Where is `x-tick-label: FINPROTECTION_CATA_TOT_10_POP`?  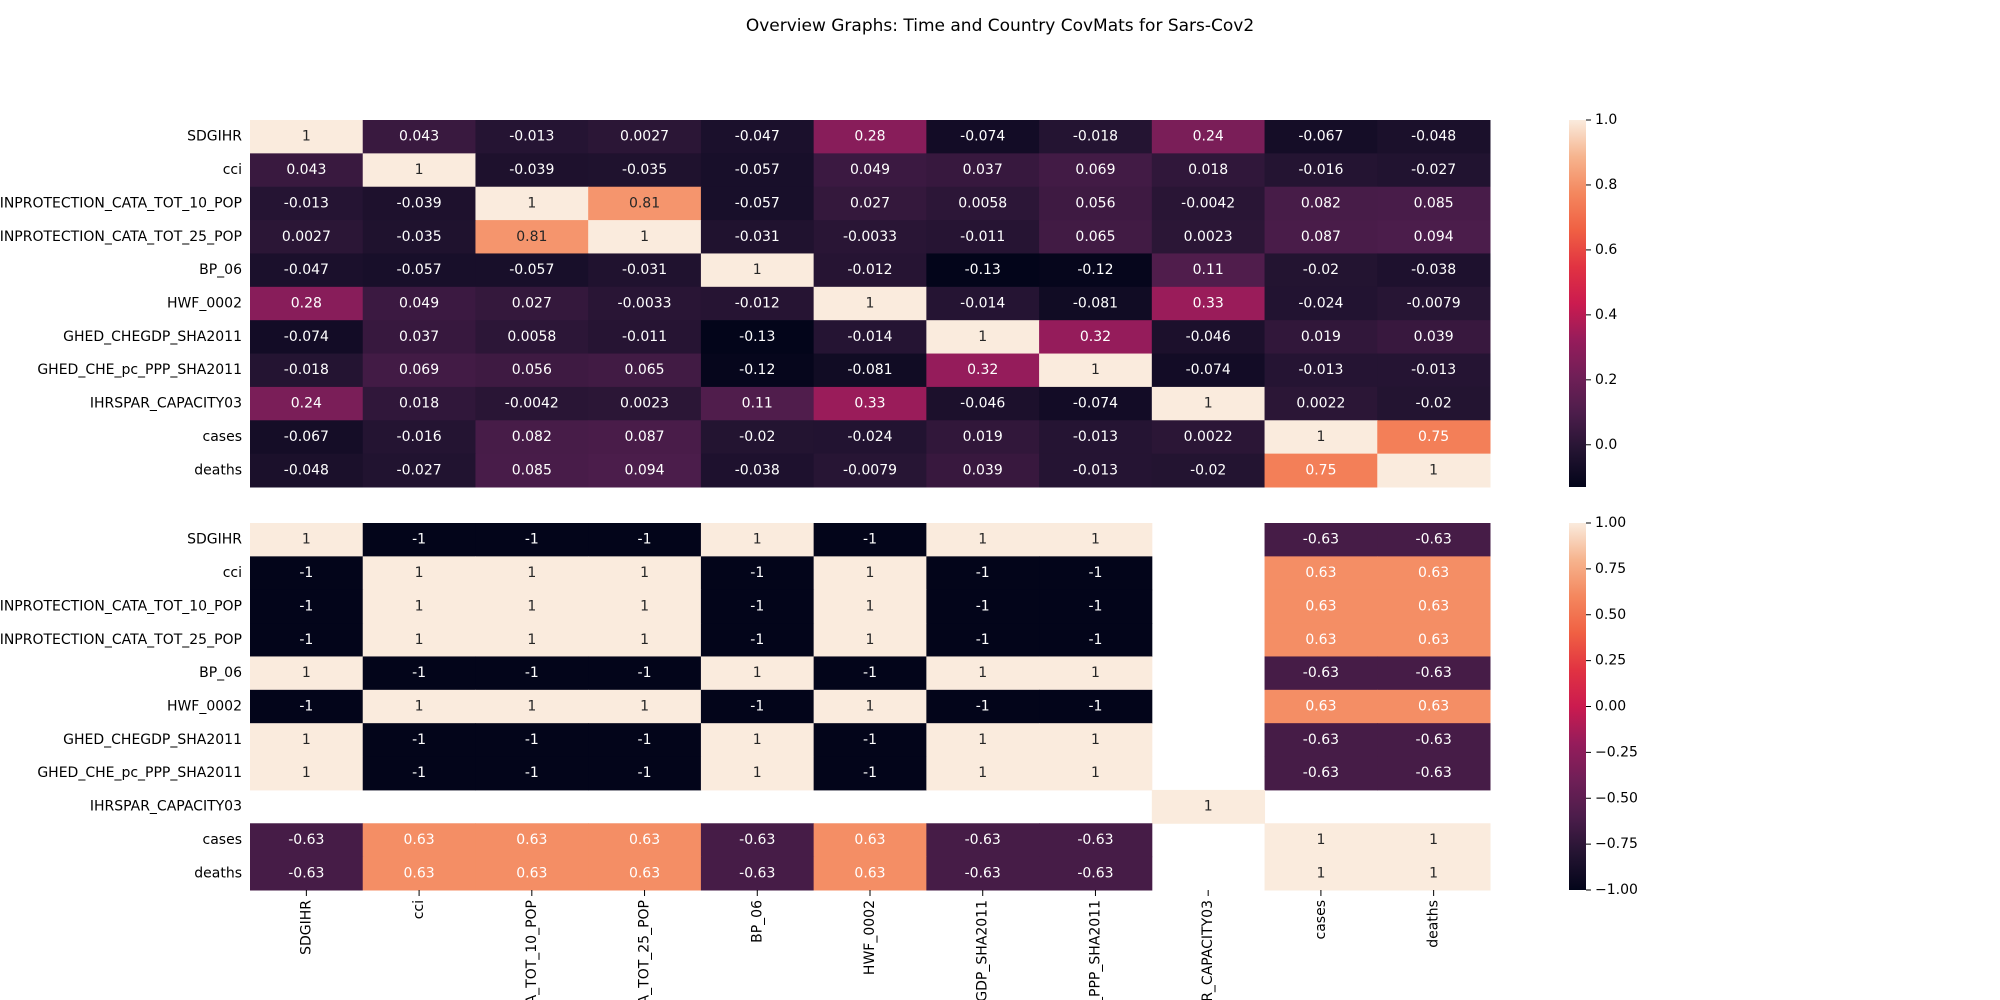 x-tick-label: FINPROTECTION_CATA_TOT_10_POP is located at coordinates (532, 950).